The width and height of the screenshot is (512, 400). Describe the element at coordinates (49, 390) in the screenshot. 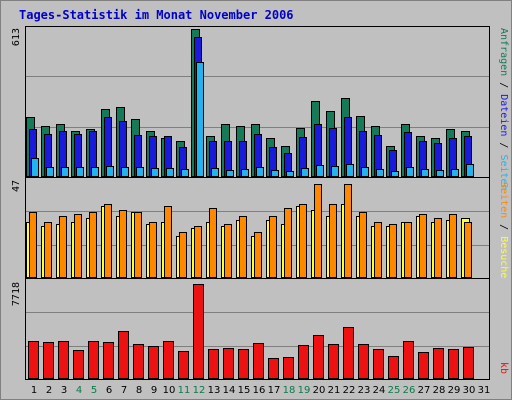

I see `day-label: 2` at that location.